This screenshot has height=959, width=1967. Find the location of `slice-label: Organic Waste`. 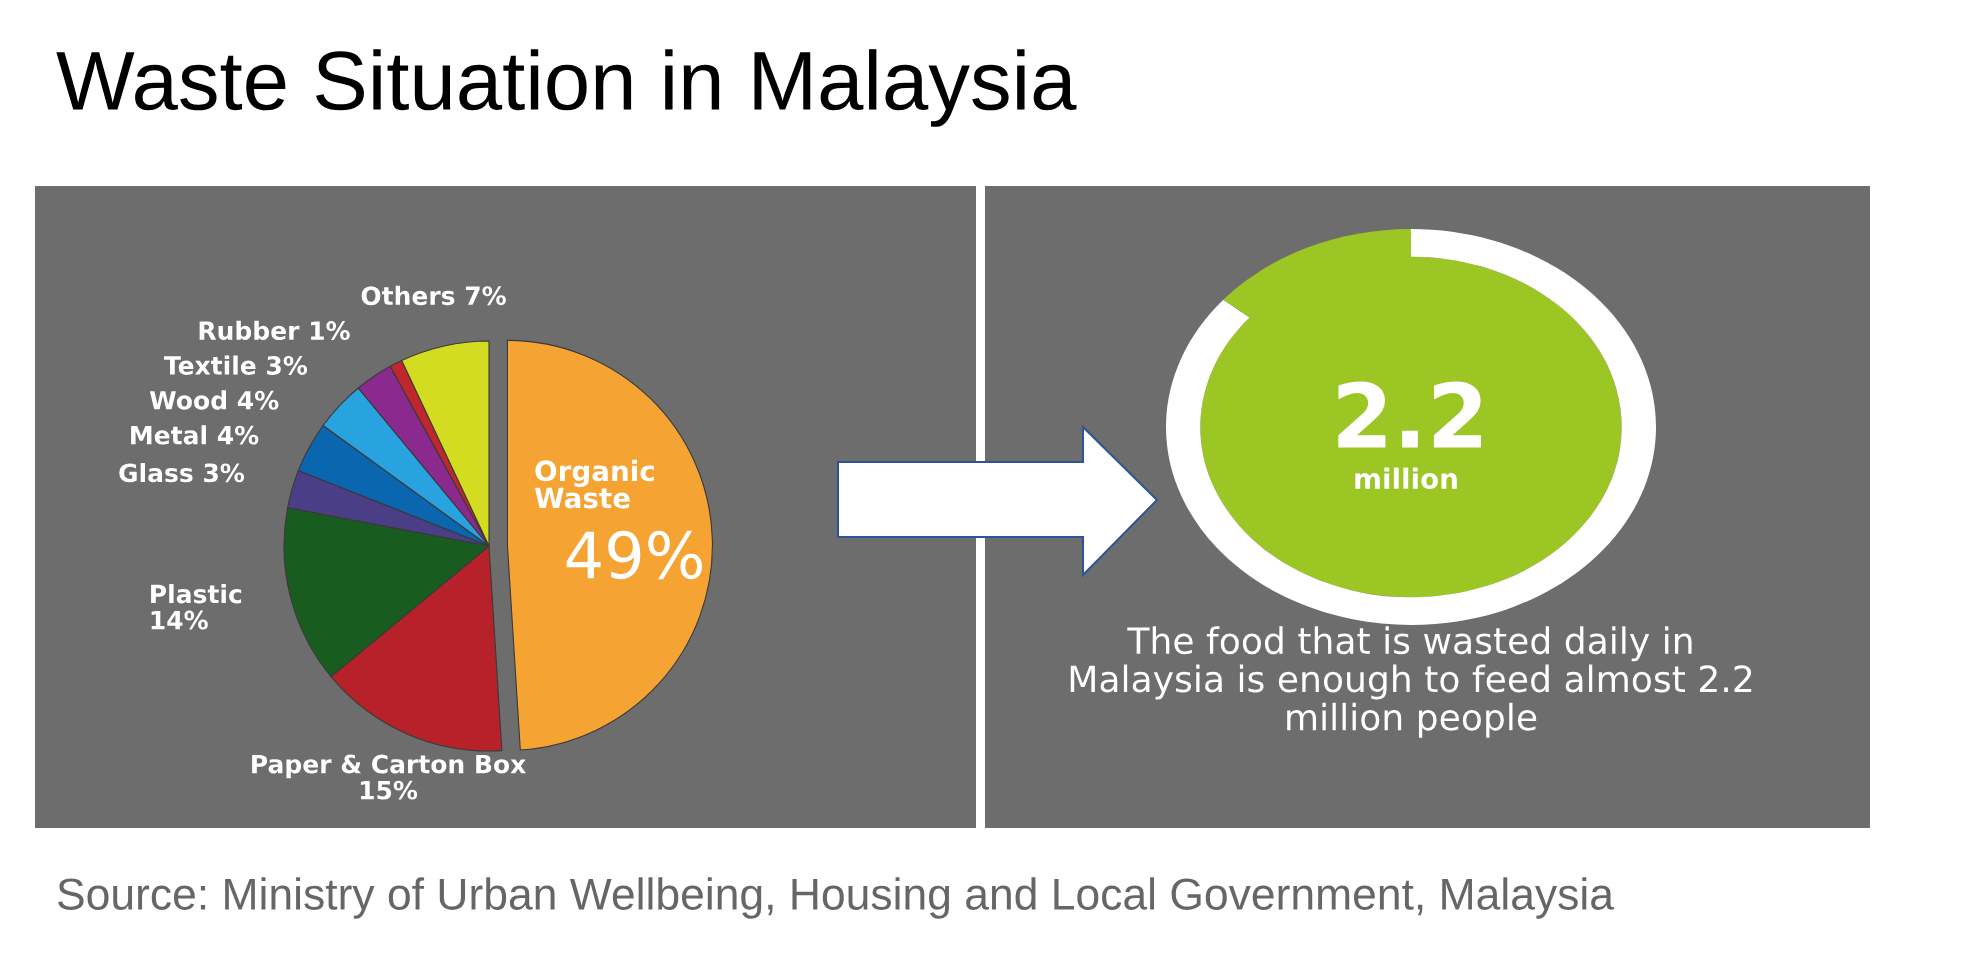

slice-label: Organic Waste is located at coordinates (594, 484).